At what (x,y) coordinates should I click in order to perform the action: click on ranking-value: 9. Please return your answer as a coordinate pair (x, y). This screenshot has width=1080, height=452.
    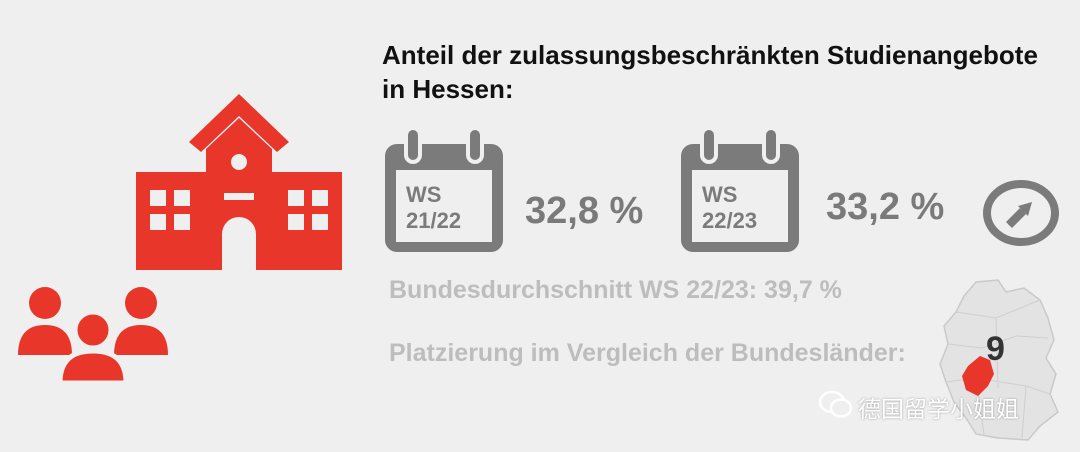
    Looking at the image, I should click on (995, 349).